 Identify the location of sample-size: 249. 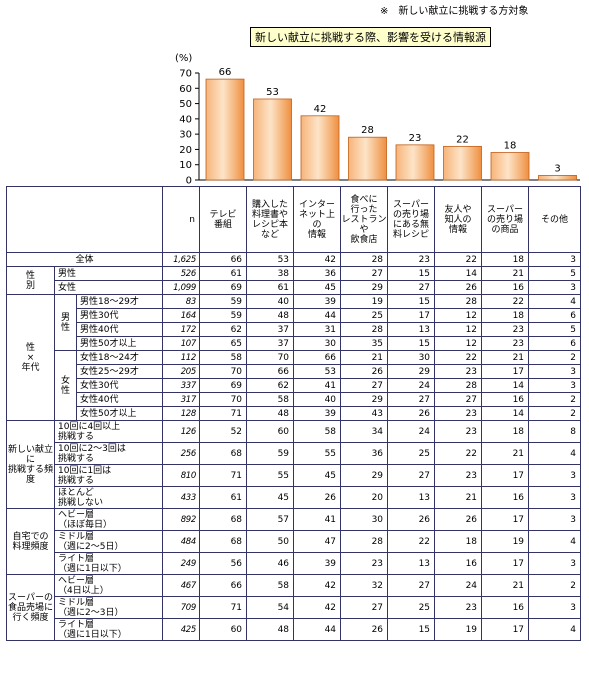
(181, 563).